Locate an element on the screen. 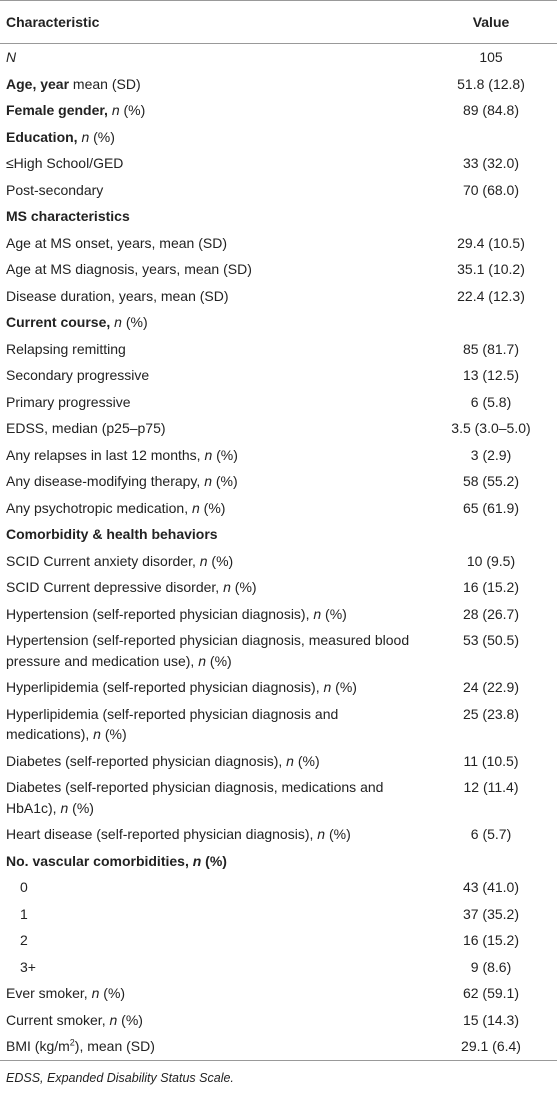  characteristic-cell: Any relapses in last 12 months, n (%) is located at coordinates (212, 455).